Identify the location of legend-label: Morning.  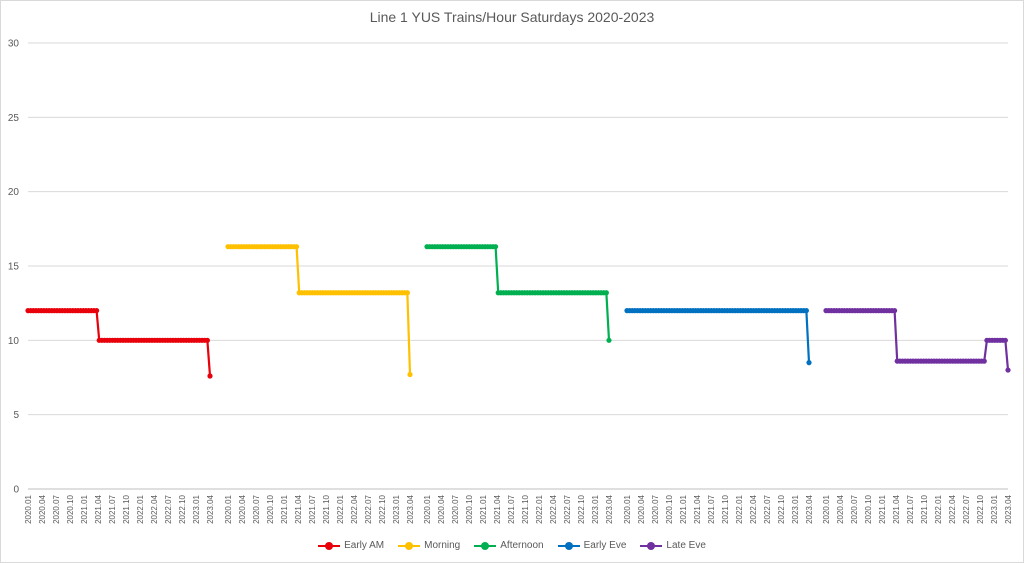
(442, 545).